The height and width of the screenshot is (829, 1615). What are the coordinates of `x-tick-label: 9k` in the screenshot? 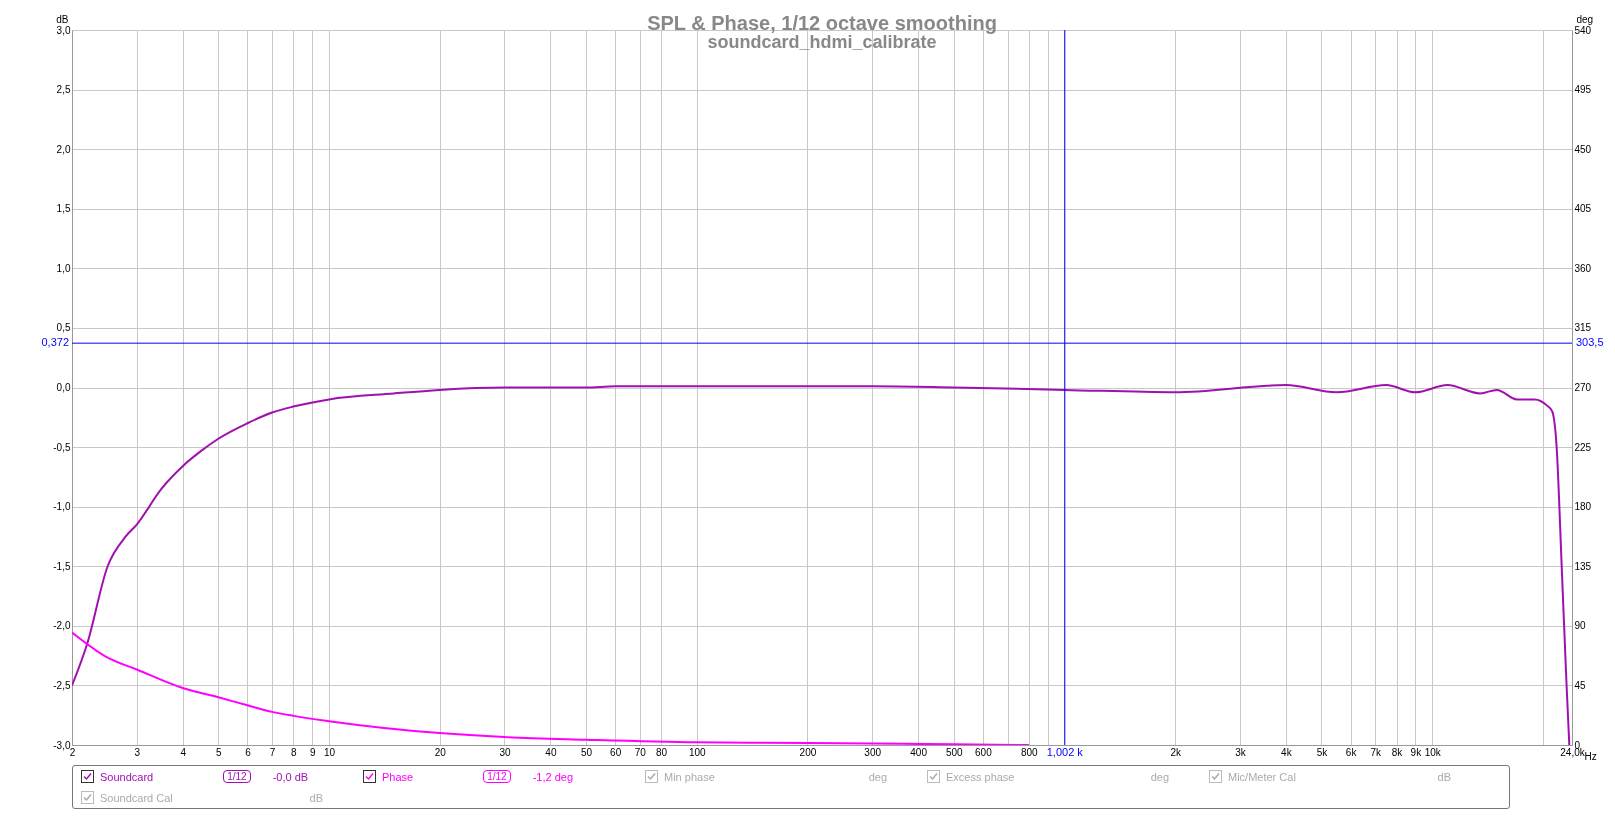 It's located at (1416, 752).